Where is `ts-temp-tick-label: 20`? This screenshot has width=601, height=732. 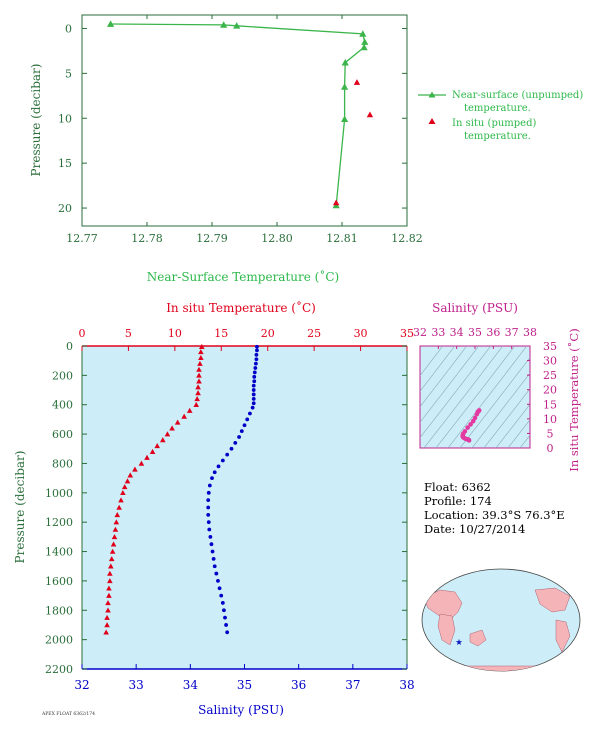 ts-temp-tick-label: 20 is located at coordinates (550, 390).